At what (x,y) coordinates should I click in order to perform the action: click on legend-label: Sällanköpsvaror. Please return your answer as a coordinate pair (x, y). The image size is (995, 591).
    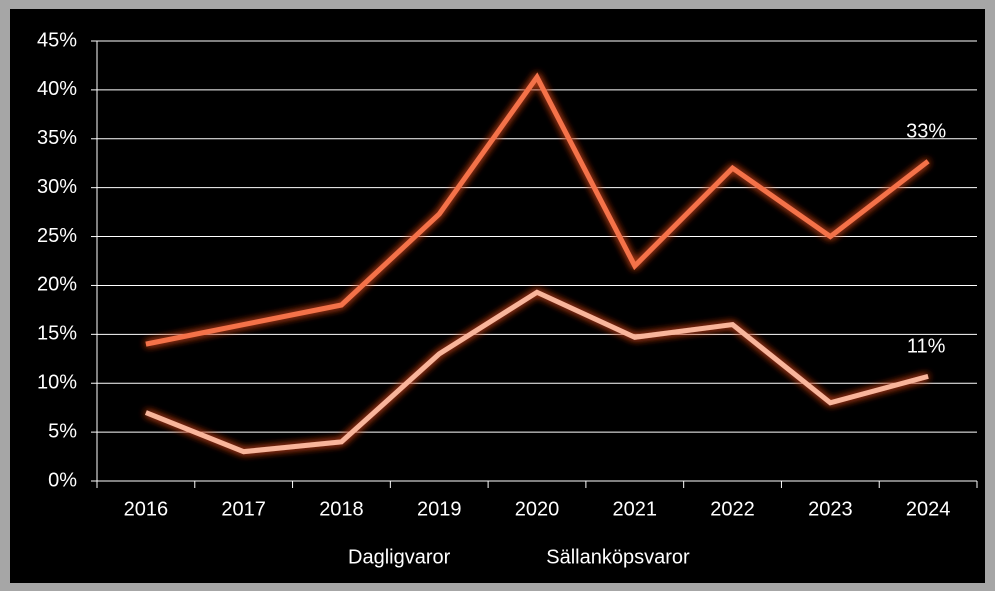
    Looking at the image, I should click on (618, 557).